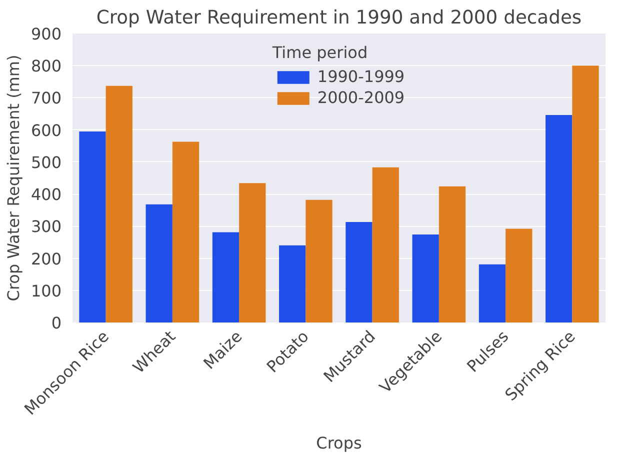 The image size is (617, 463). Describe the element at coordinates (46, 194) in the screenshot. I see `y-tick-label: 400` at that location.